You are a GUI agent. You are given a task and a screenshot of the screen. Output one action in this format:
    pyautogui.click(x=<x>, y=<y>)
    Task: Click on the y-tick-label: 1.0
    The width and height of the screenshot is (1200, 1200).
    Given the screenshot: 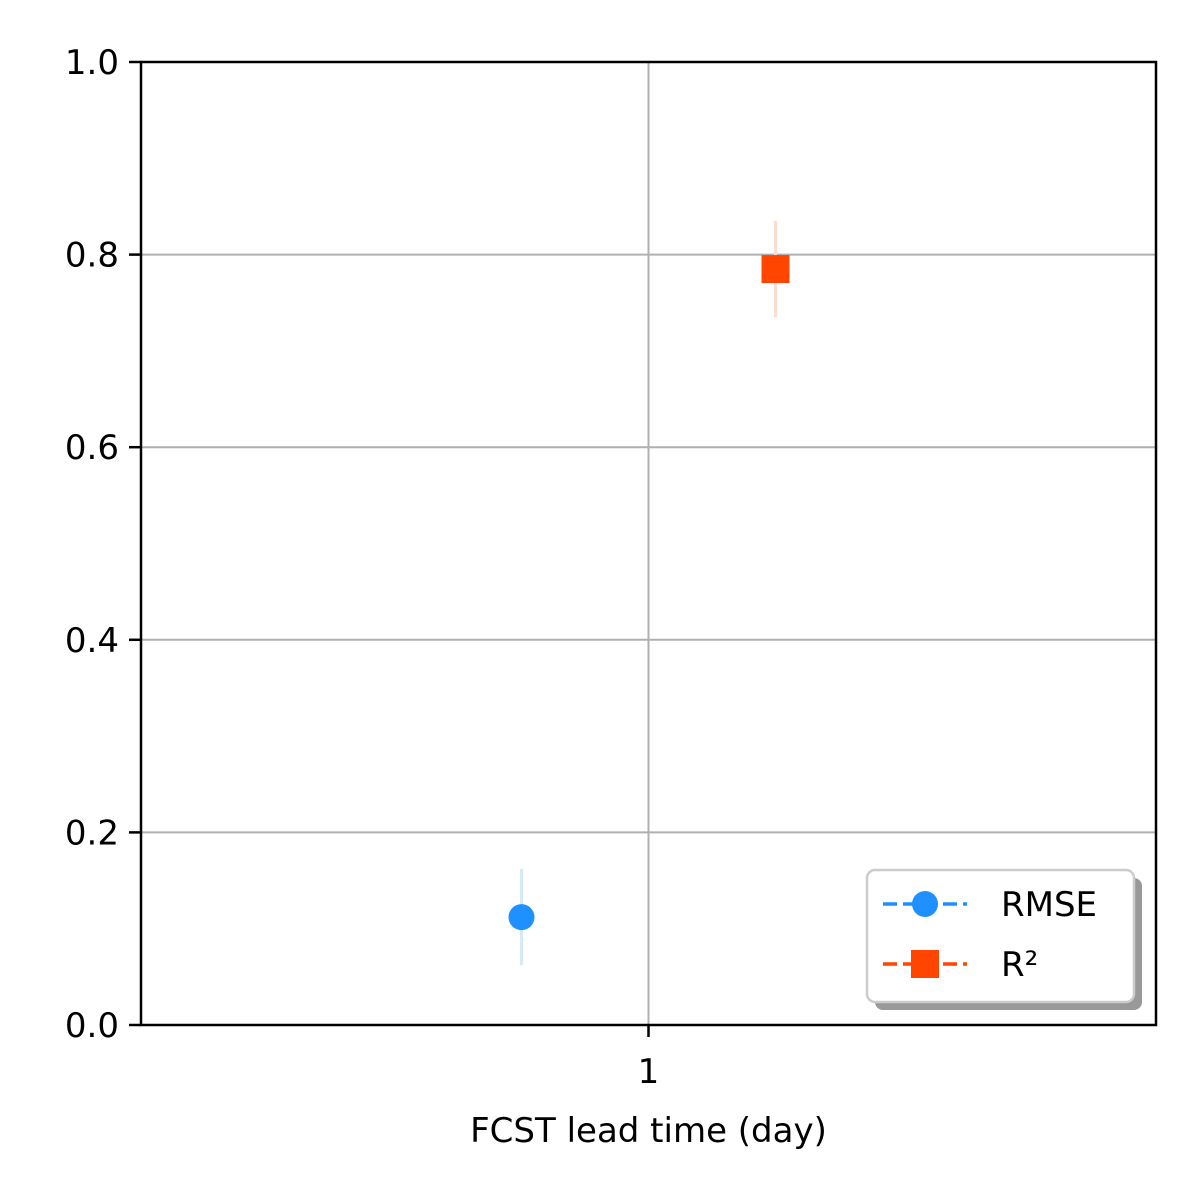 What is the action you would take?
    pyautogui.click(x=92, y=63)
    